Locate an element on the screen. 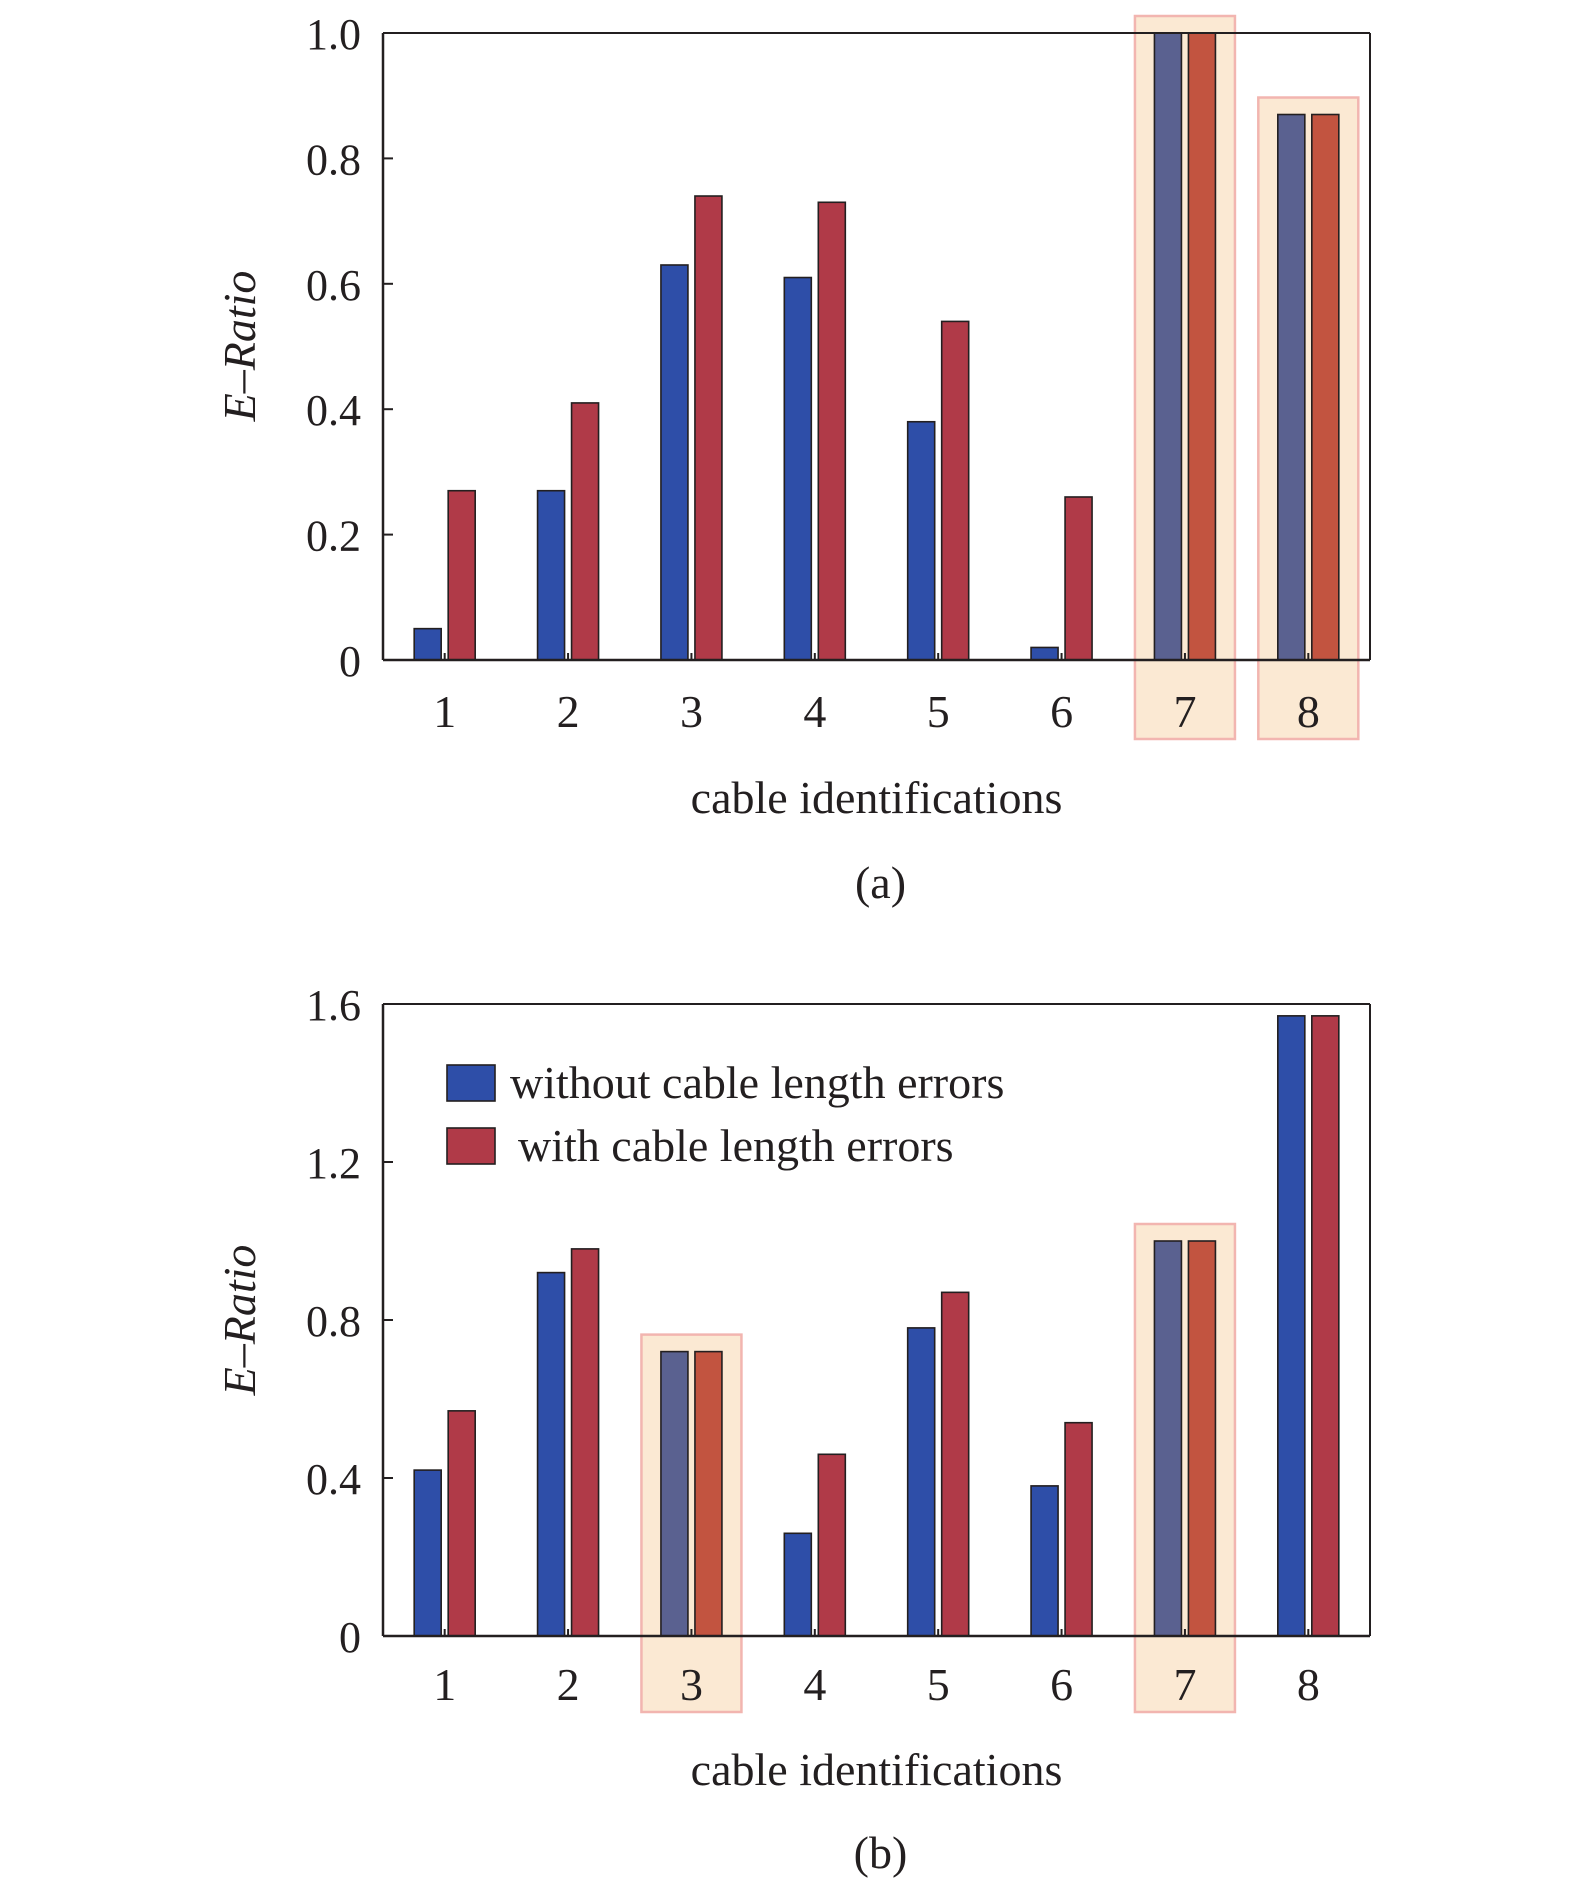 Image resolution: width=1575 pixels, height=1884 pixels. panel-label: (a) is located at coordinates (880, 882).